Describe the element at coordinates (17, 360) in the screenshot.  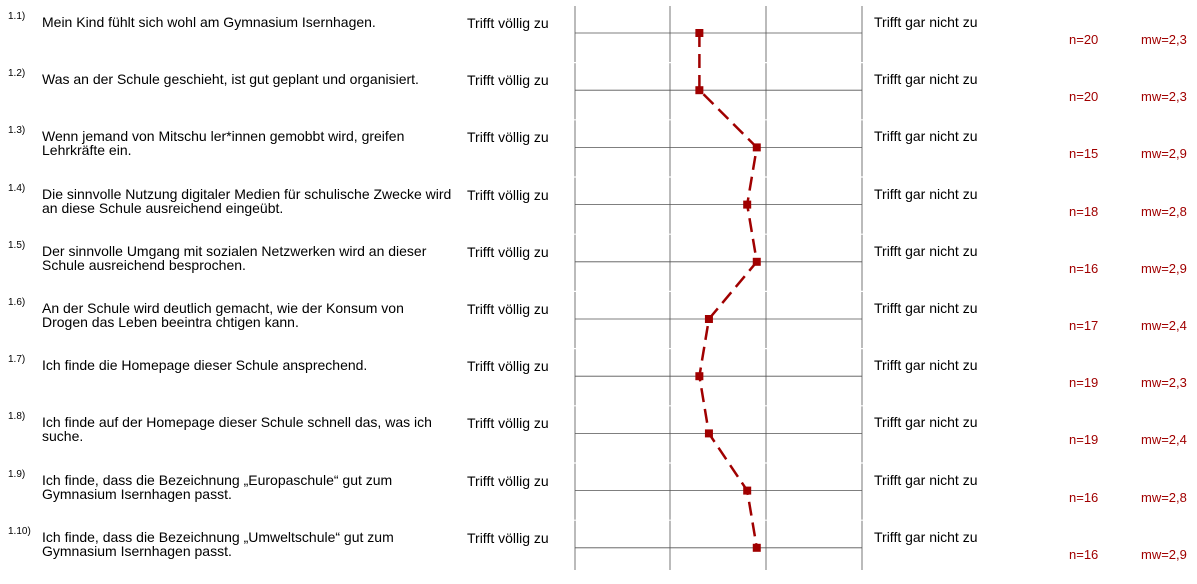
I see `item-number: 1.7)` at that location.